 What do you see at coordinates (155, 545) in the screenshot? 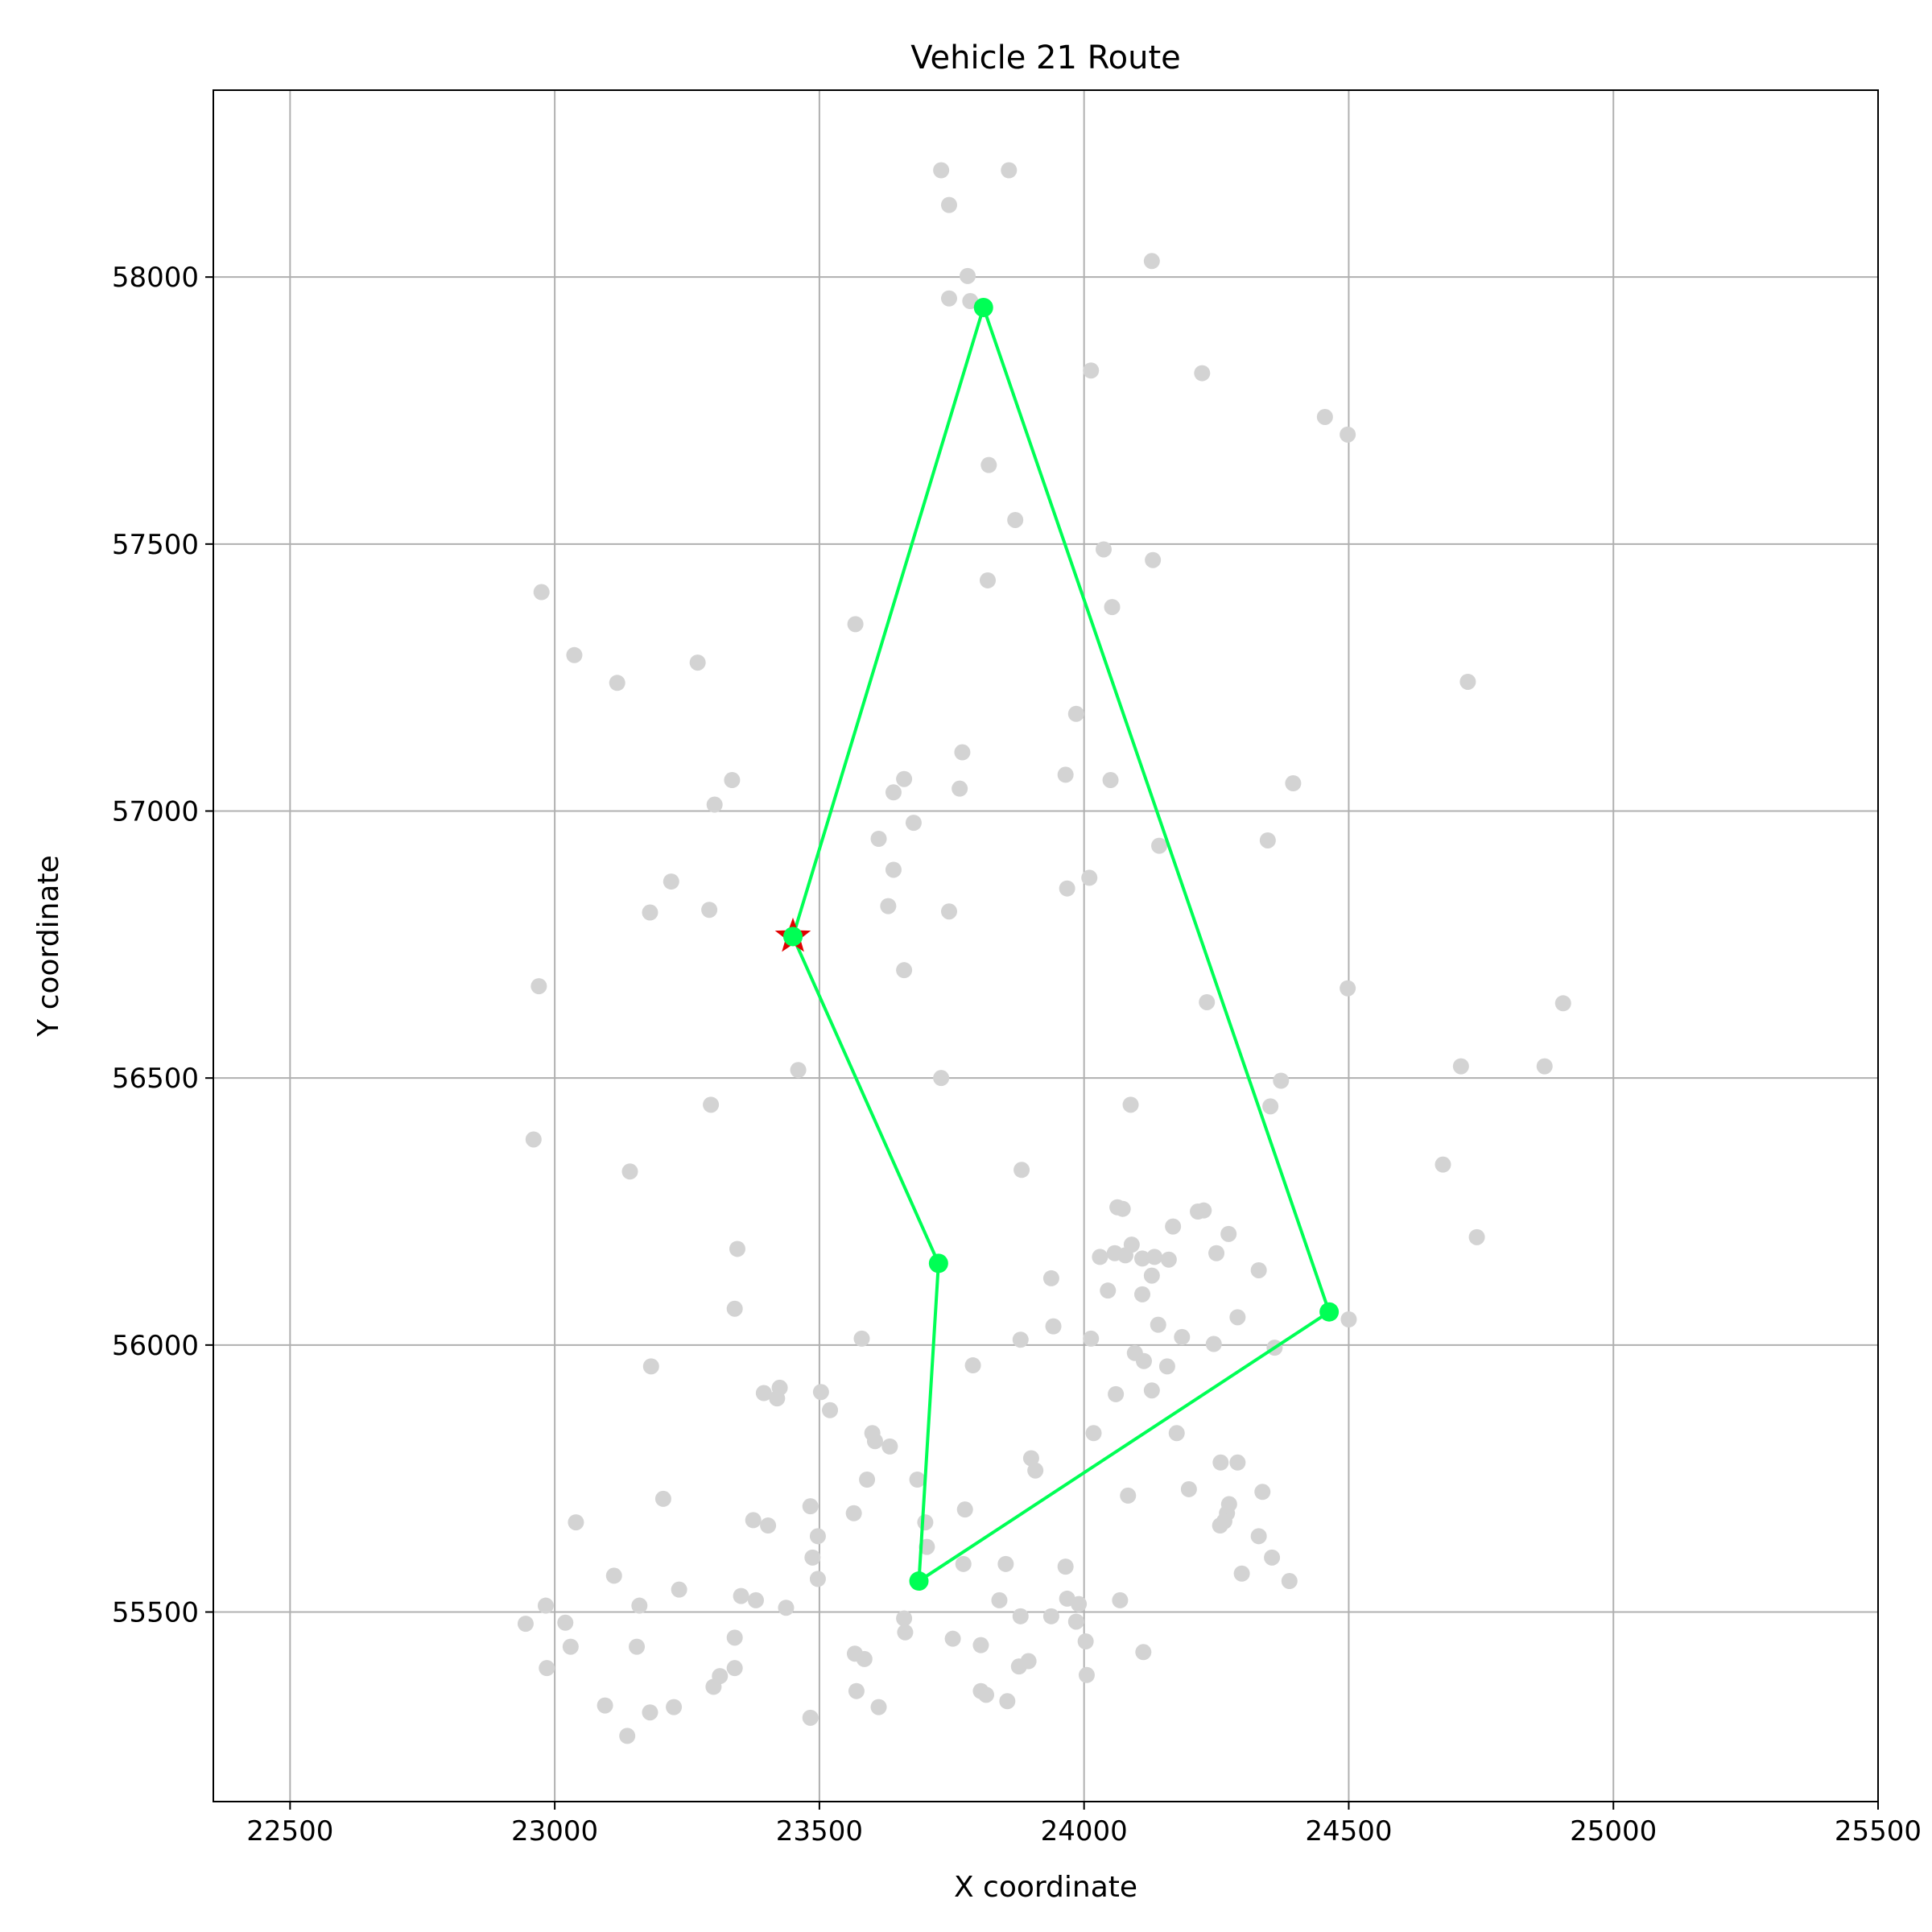
I see `y-tick-label: 57500` at bounding box center [155, 545].